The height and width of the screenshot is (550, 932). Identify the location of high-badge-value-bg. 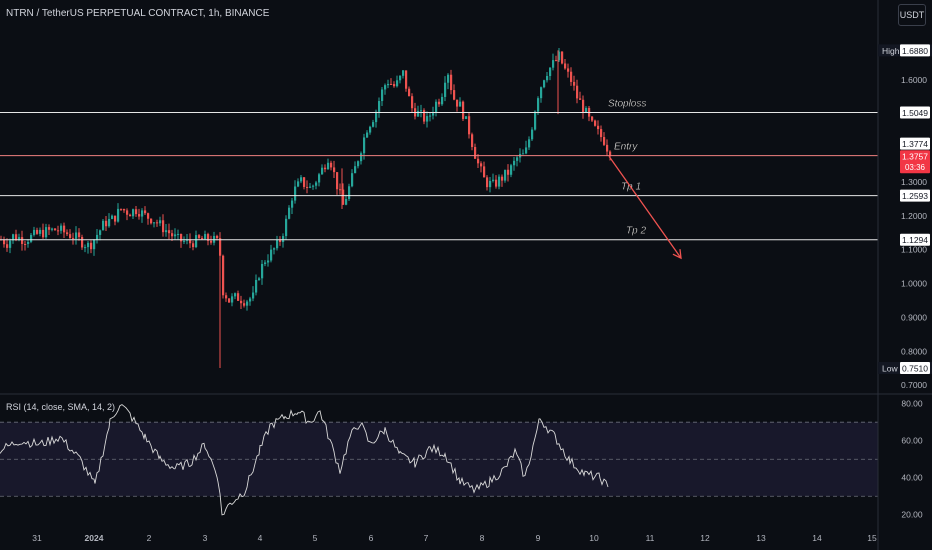
(915, 50).